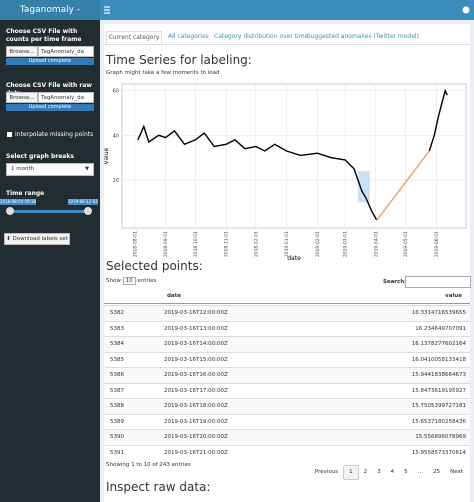 The height and width of the screenshot is (502, 474). Describe the element at coordinates (174, 296) in the screenshot. I see `column-header: date` at that location.